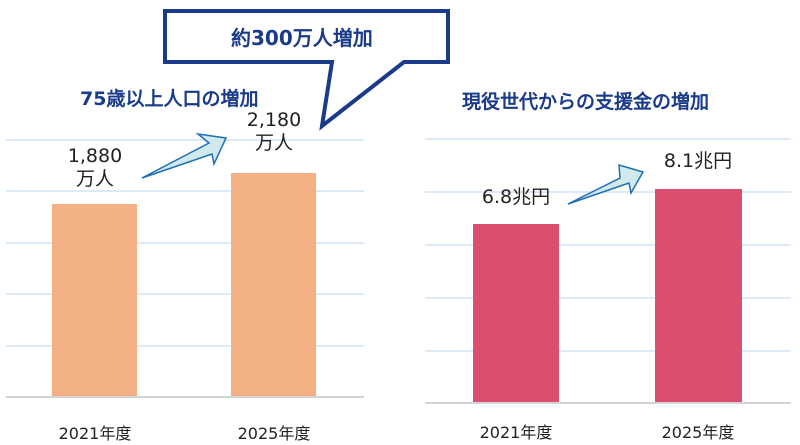  I want to click on value-label-2021: 6.8兆円, so click(516, 197).